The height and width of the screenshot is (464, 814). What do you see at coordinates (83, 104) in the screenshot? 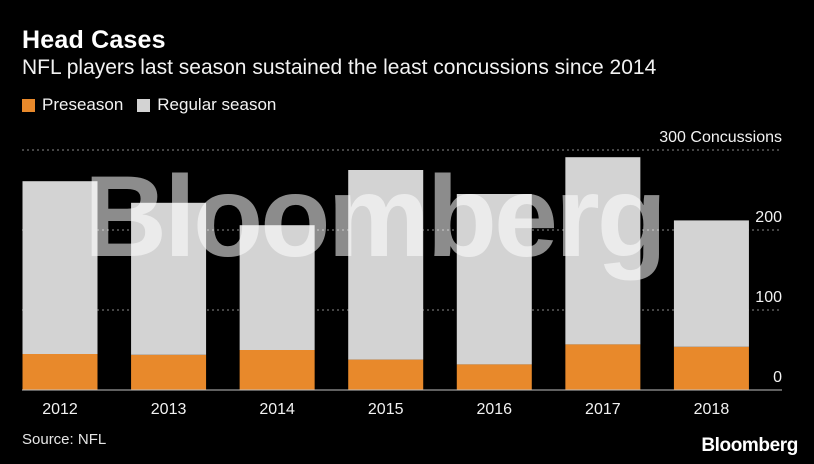
I see `legend-label-preseason: Preseason` at bounding box center [83, 104].